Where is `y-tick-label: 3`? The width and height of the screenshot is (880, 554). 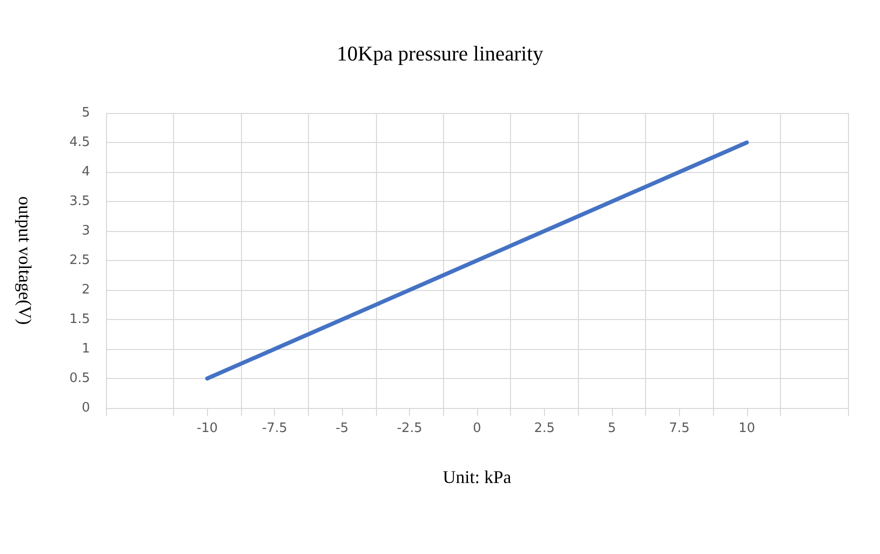 y-tick-label: 3 is located at coordinates (86, 231).